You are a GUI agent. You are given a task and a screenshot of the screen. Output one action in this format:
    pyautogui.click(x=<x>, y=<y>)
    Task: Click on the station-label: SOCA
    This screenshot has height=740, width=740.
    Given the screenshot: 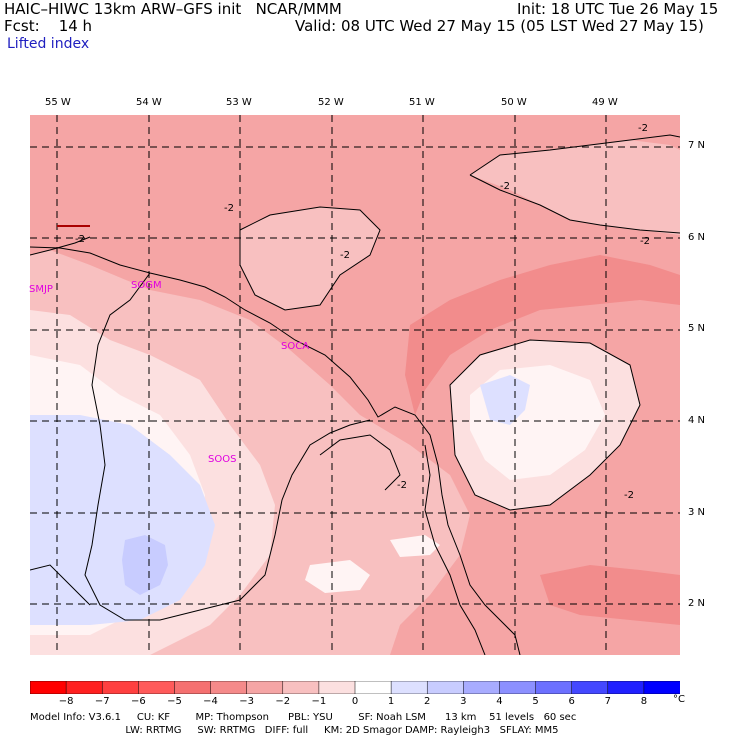 What is the action you would take?
    pyautogui.click(x=295, y=346)
    